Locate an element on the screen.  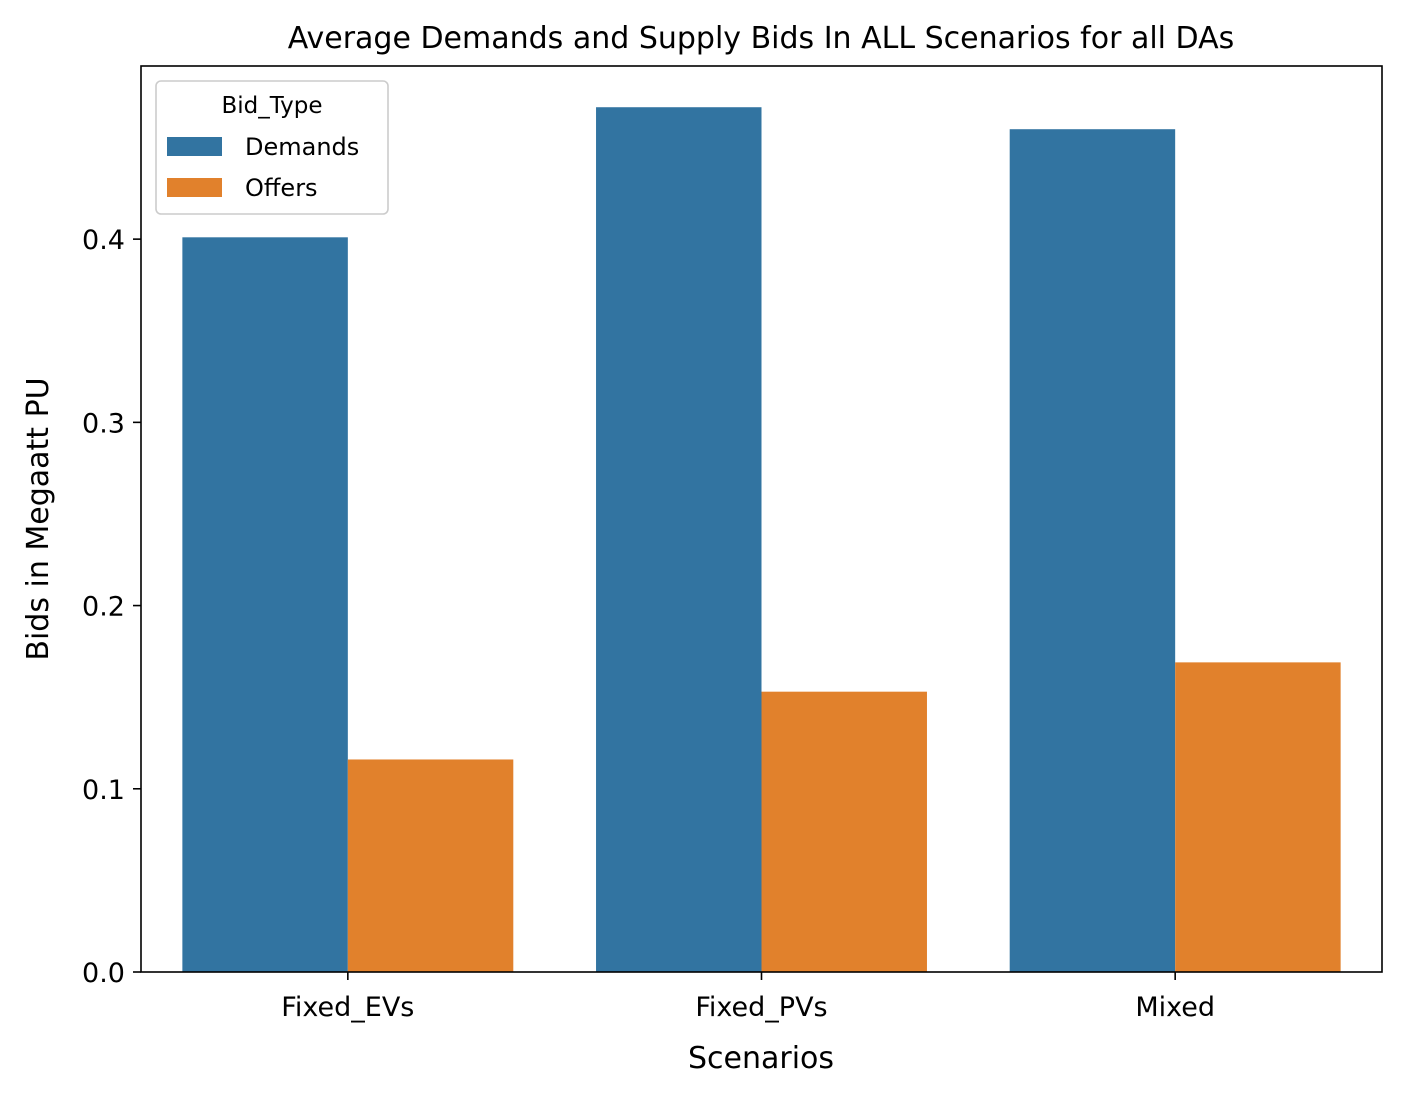
y-tick-label: 0.4 is located at coordinates (103, 240).